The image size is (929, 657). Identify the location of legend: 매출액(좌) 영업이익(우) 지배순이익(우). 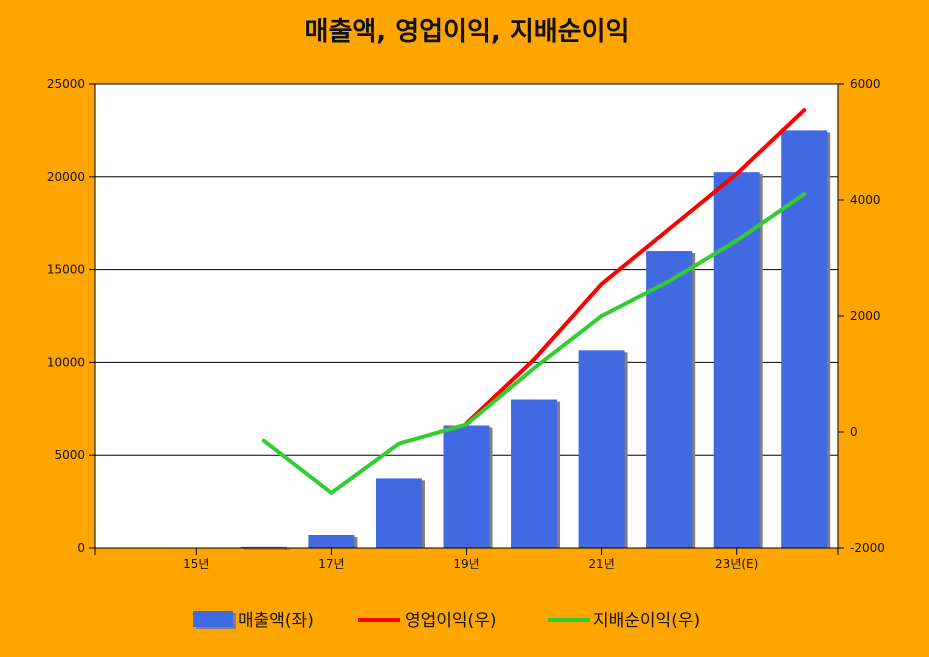
(446, 621).